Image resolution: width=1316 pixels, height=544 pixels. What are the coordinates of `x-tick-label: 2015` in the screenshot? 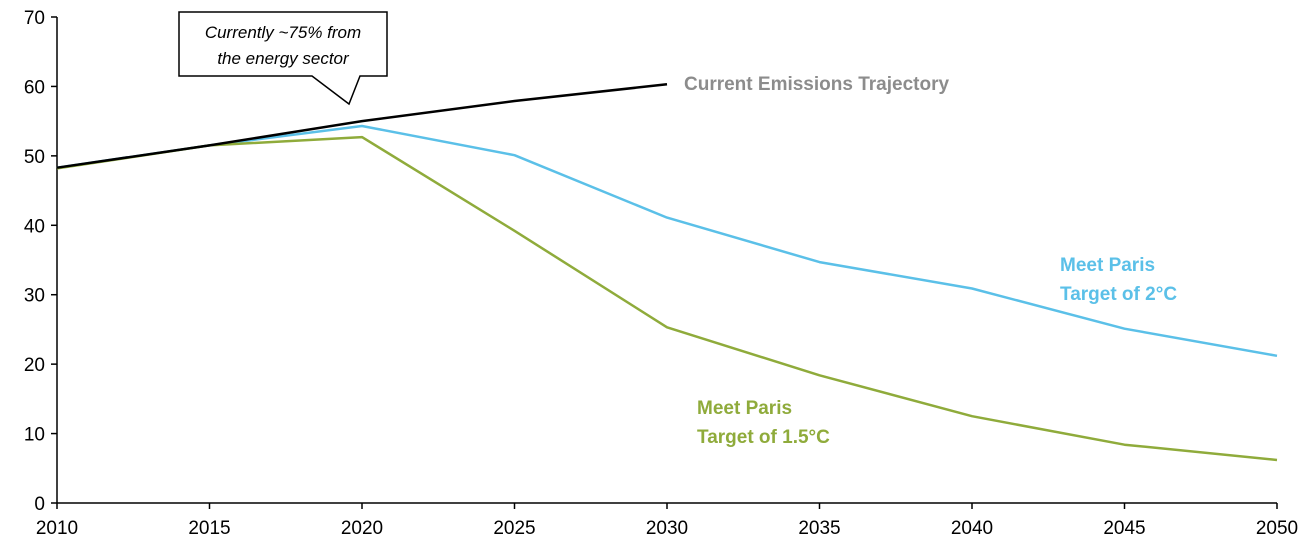 It's located at (209, 528).